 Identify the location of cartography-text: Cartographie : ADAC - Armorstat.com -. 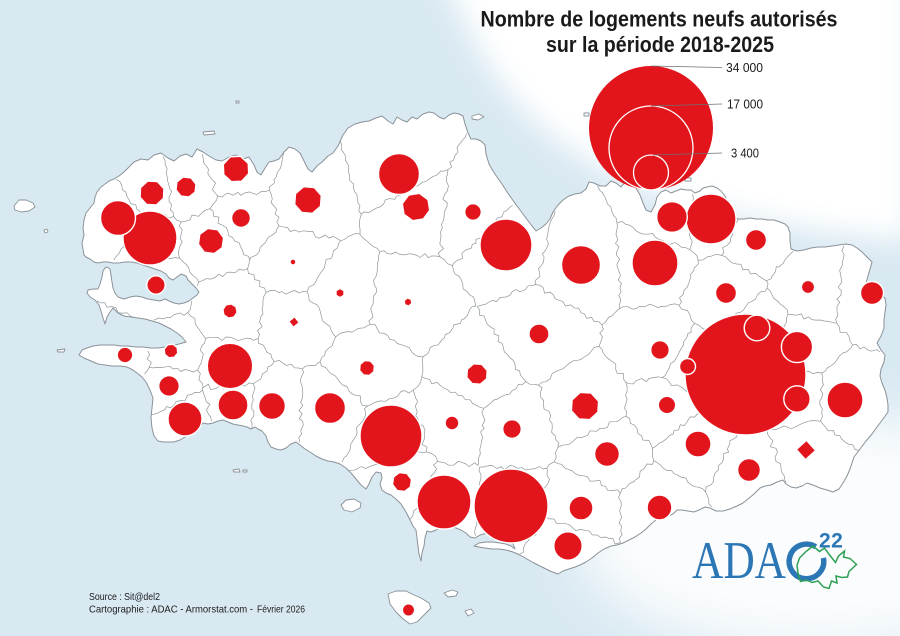
(171, 610).